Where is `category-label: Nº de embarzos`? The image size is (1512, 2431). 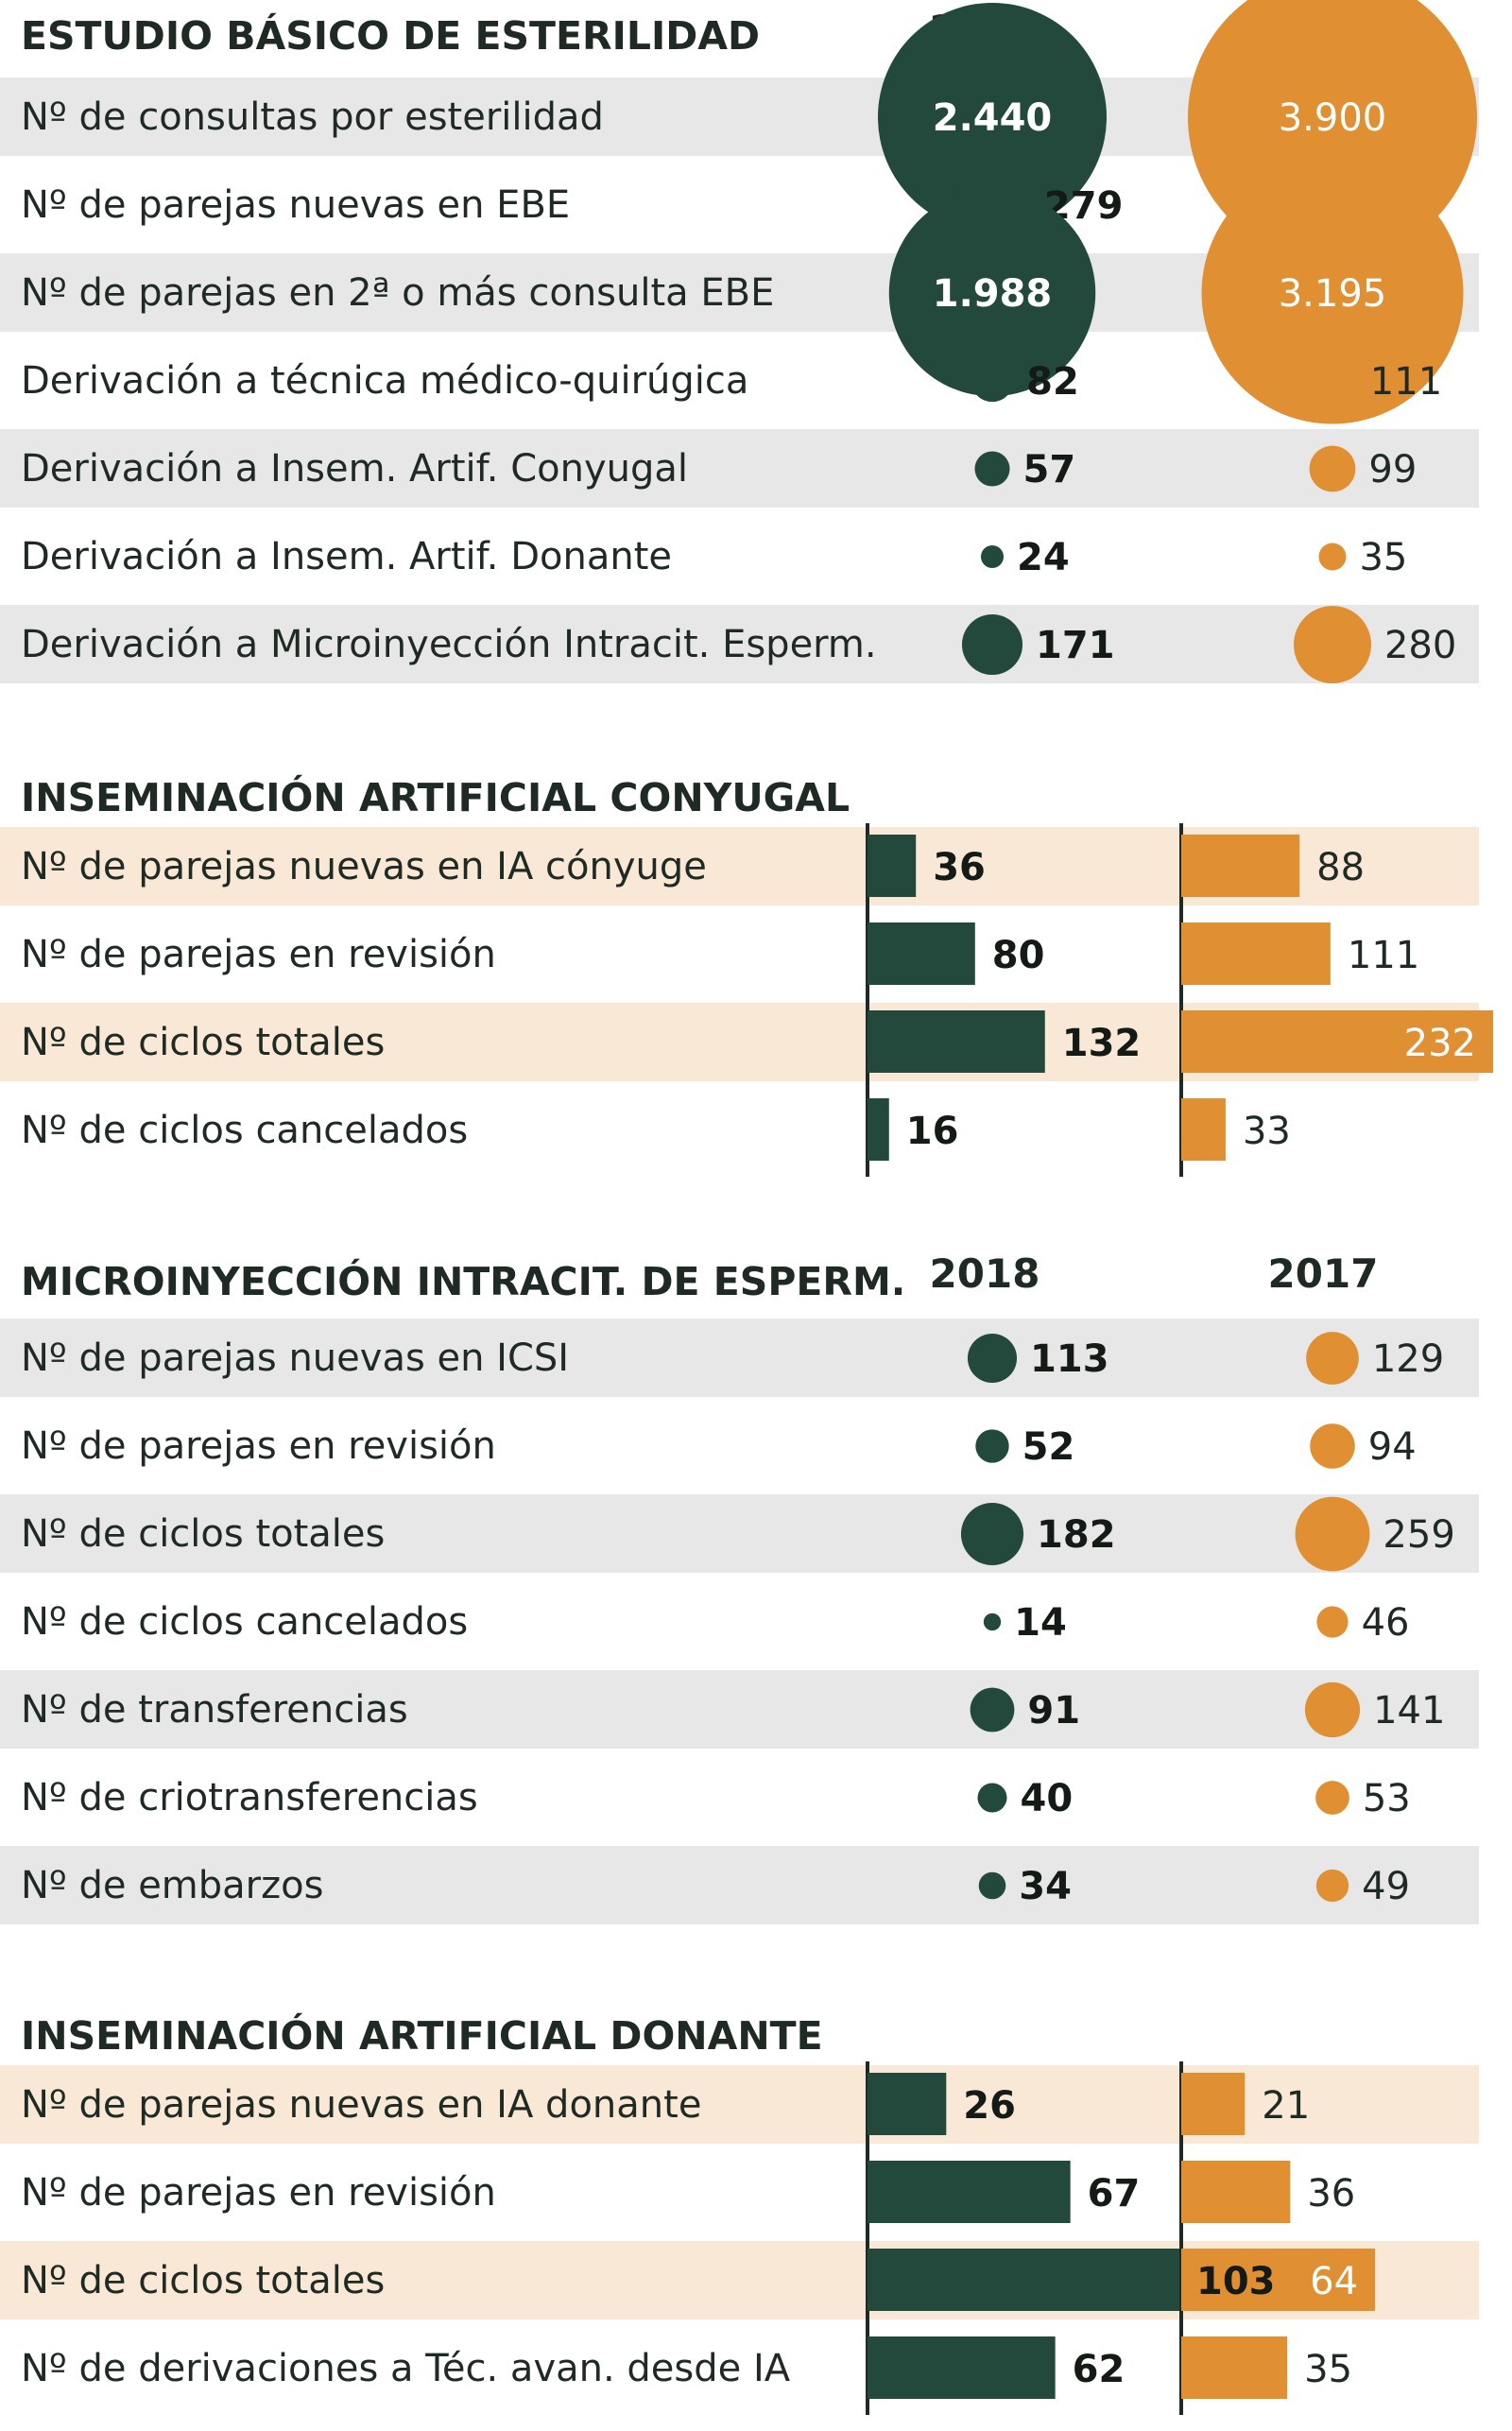 category-label: Nº de embarzos is located at coordinates (172, 1885).